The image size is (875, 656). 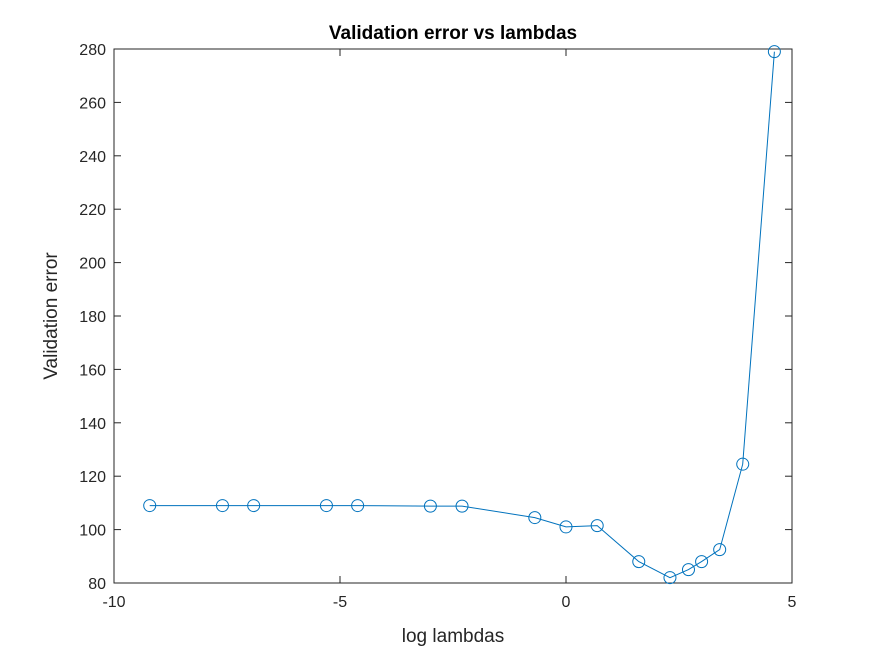 I want to click on x-tick-label: 5, so click(x=792, y=602).